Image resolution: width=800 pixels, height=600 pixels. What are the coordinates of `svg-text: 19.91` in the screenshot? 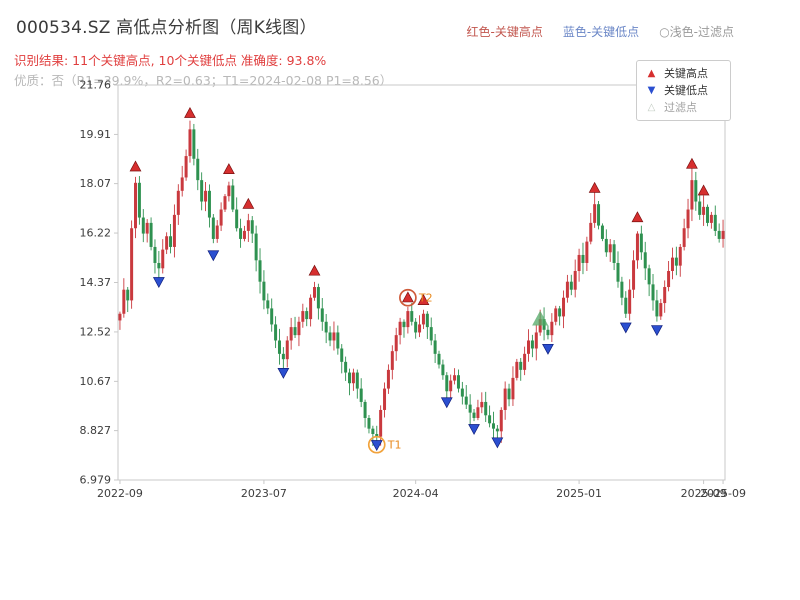 It's located at (96, 134).